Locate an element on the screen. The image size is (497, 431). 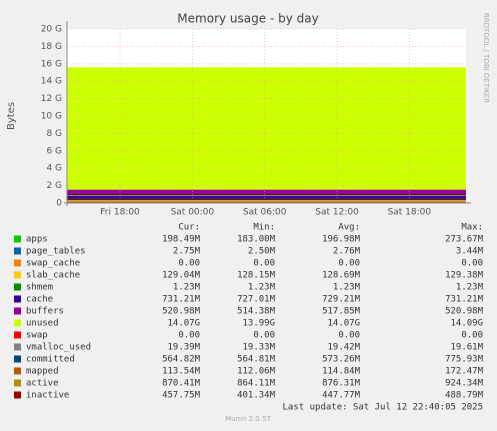
legend-value: 401.34M is located at coordinates (256, 396).